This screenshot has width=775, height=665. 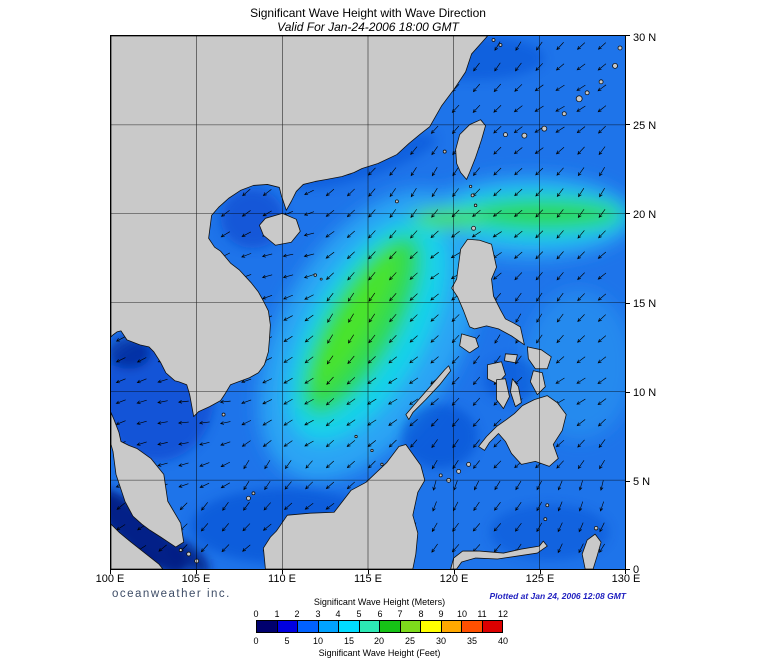 I want to click on colorbar-segments, so click(x=379, y=626).